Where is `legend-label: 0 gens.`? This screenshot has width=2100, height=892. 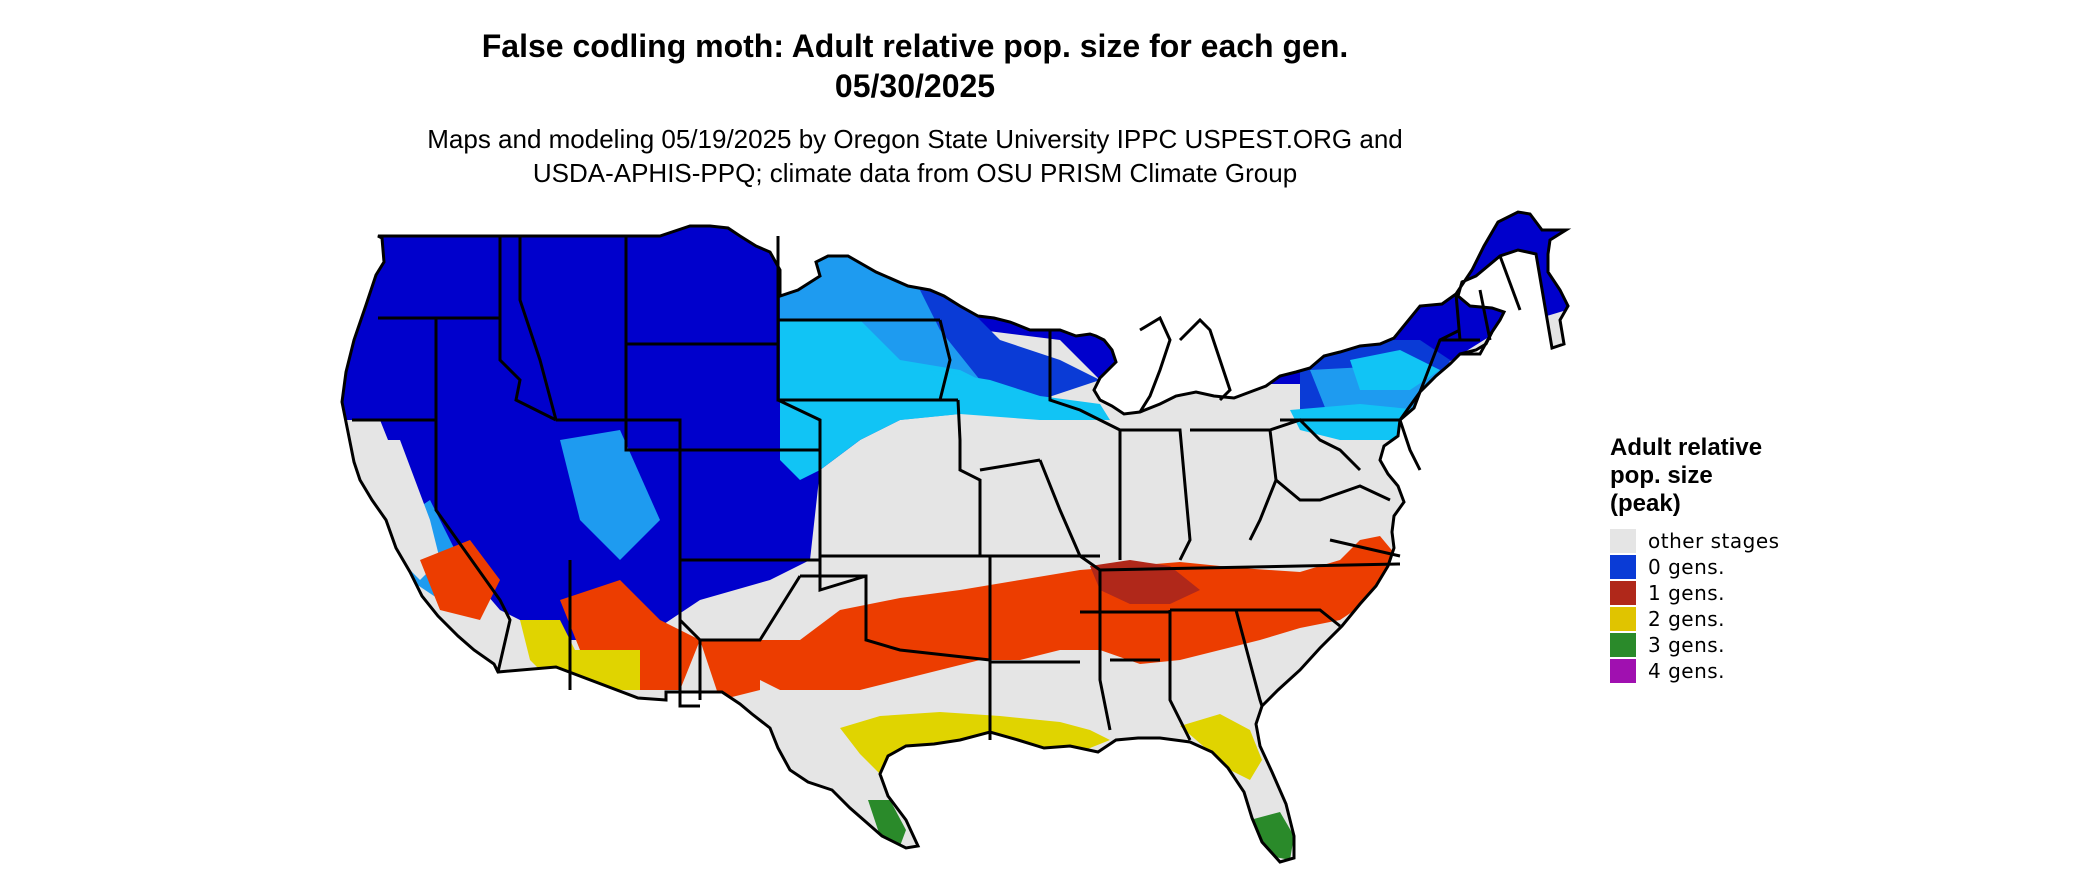
legend-label: 0 gens. is located at coordinates (1687, 567).